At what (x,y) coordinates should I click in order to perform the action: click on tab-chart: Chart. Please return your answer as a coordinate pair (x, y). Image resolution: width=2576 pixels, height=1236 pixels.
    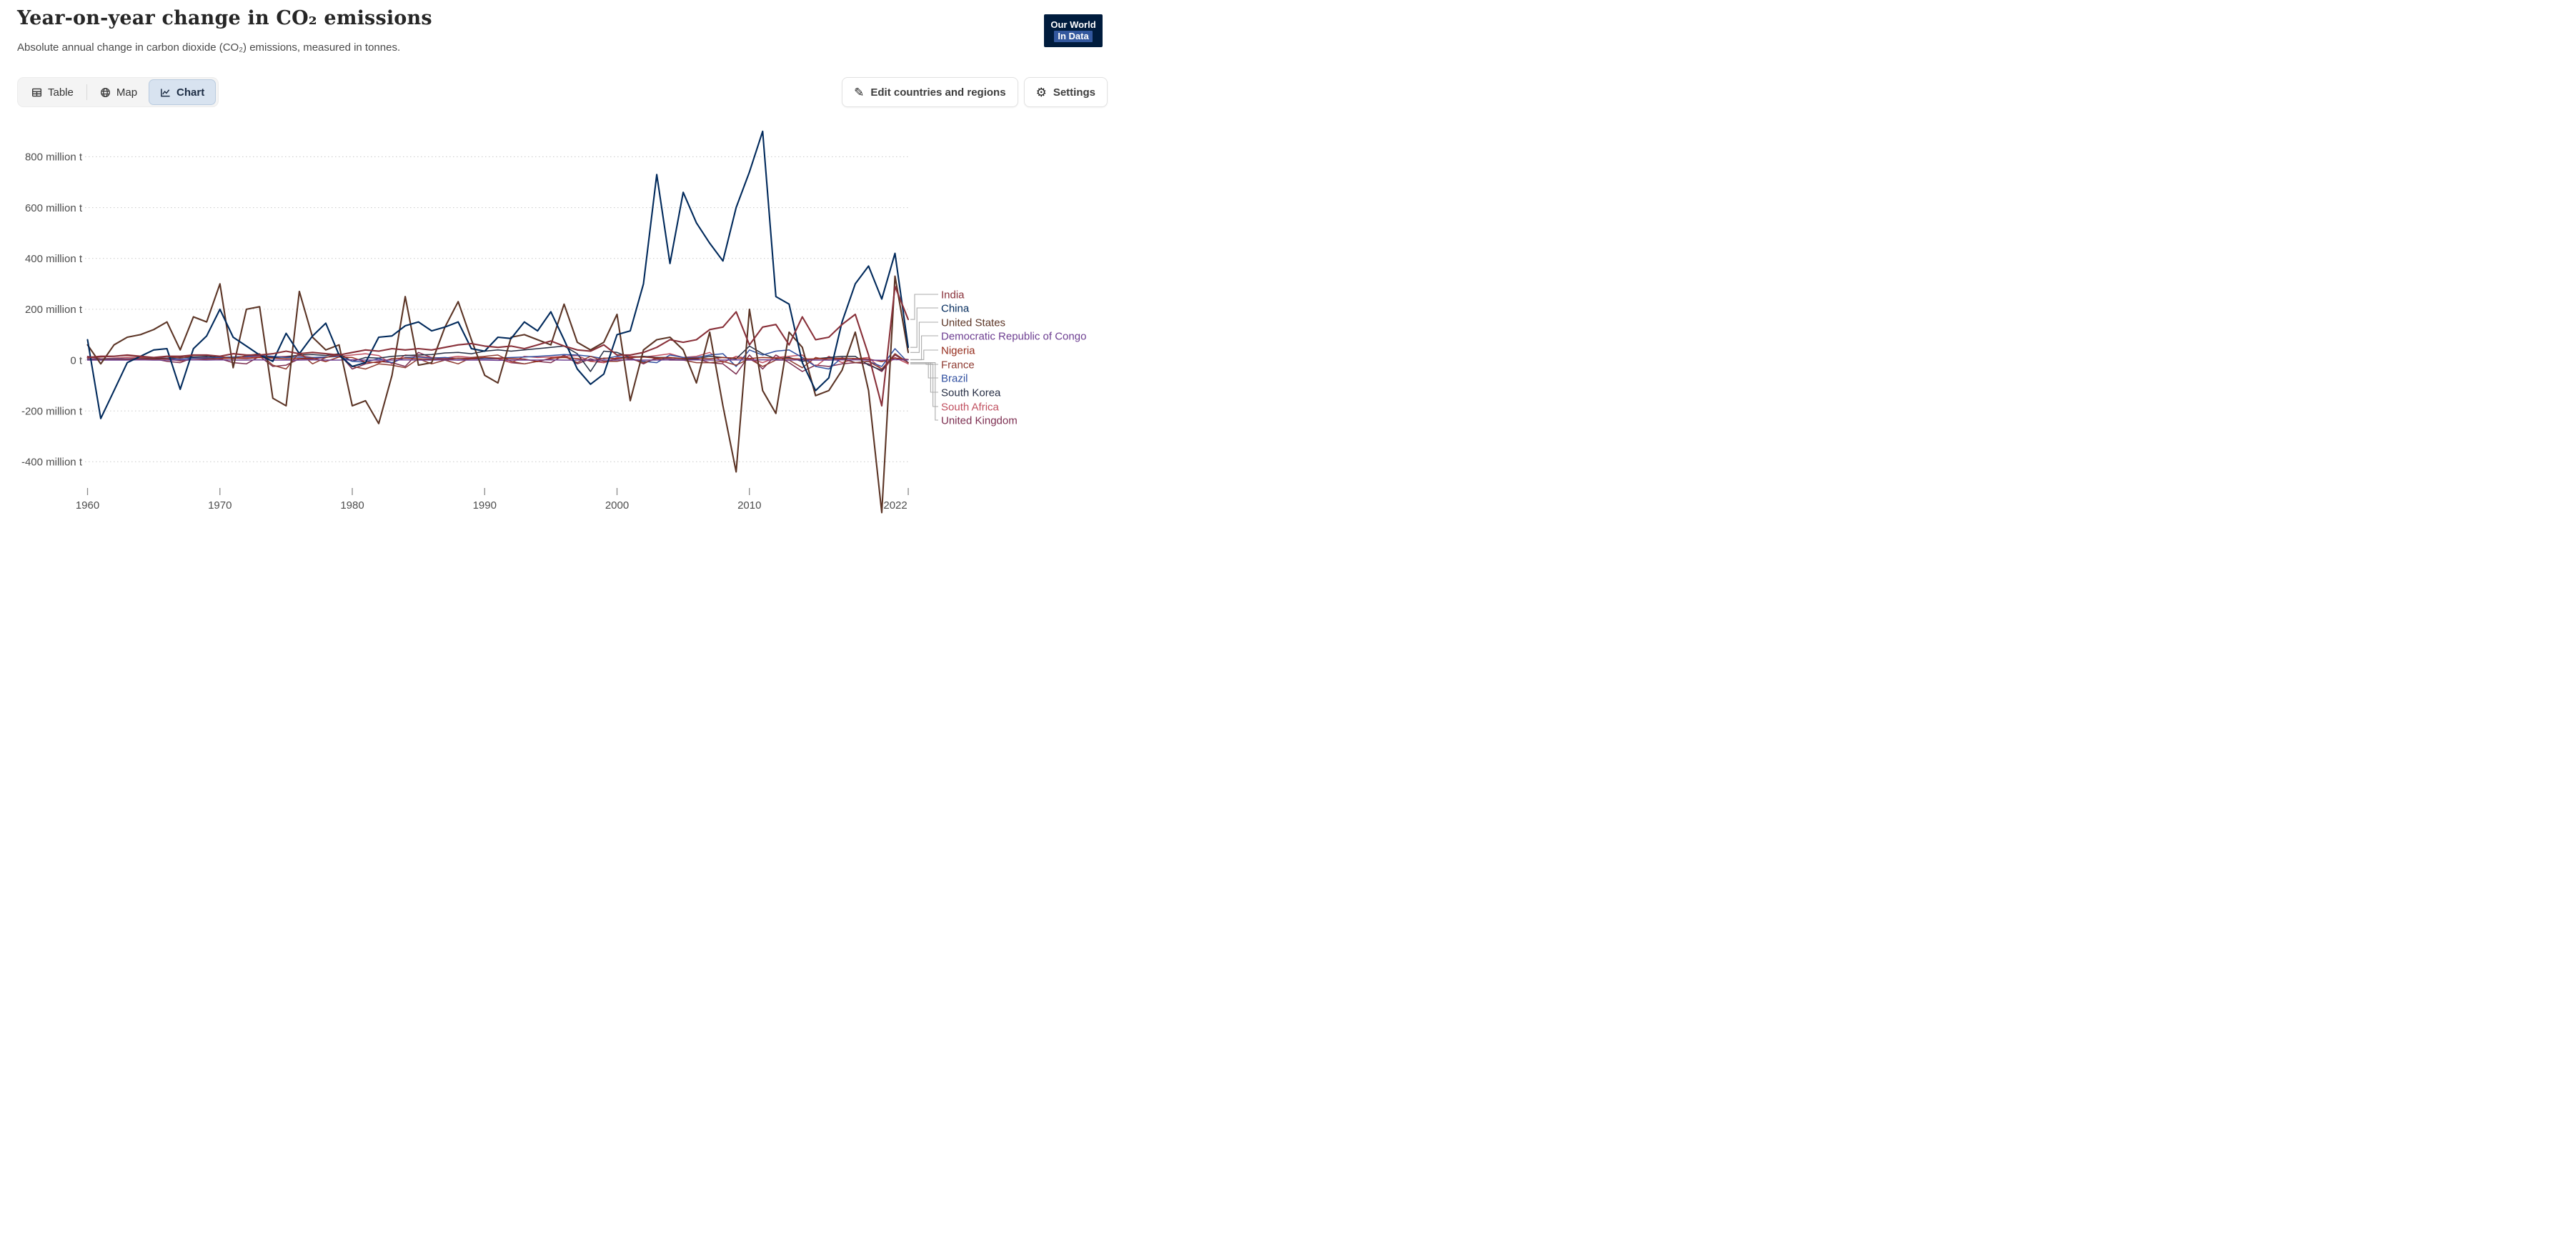
    Looking at the image, I should click on (183, 92).